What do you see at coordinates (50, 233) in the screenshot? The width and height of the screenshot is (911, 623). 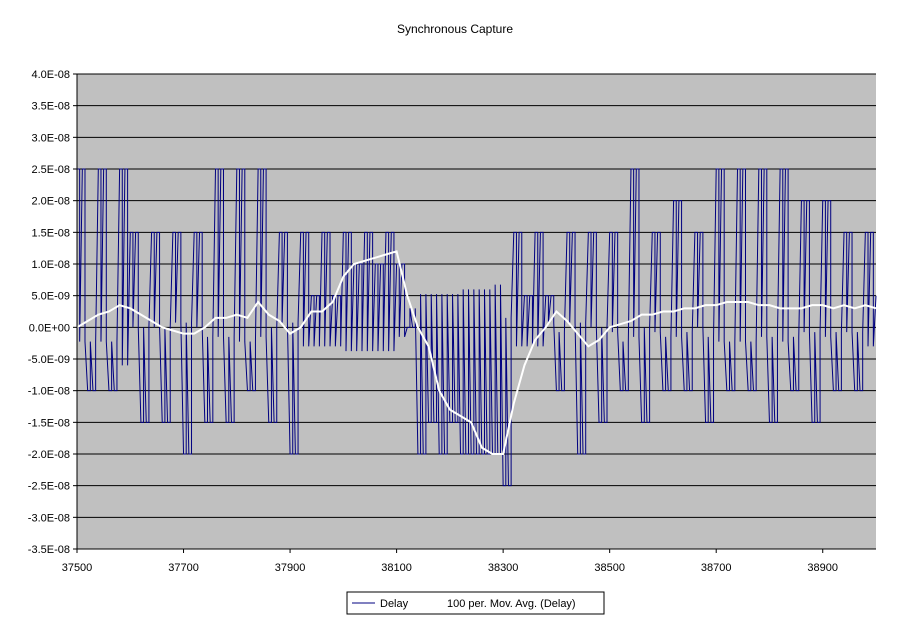 I see `y-tick-label: 1.5E-08` at bounding box center [50, 233].